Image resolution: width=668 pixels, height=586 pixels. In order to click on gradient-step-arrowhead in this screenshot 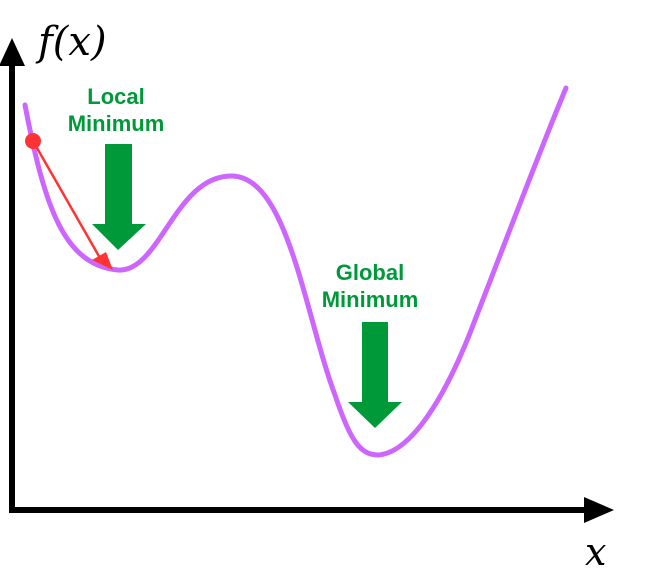, I will do `click(102, 261)`.